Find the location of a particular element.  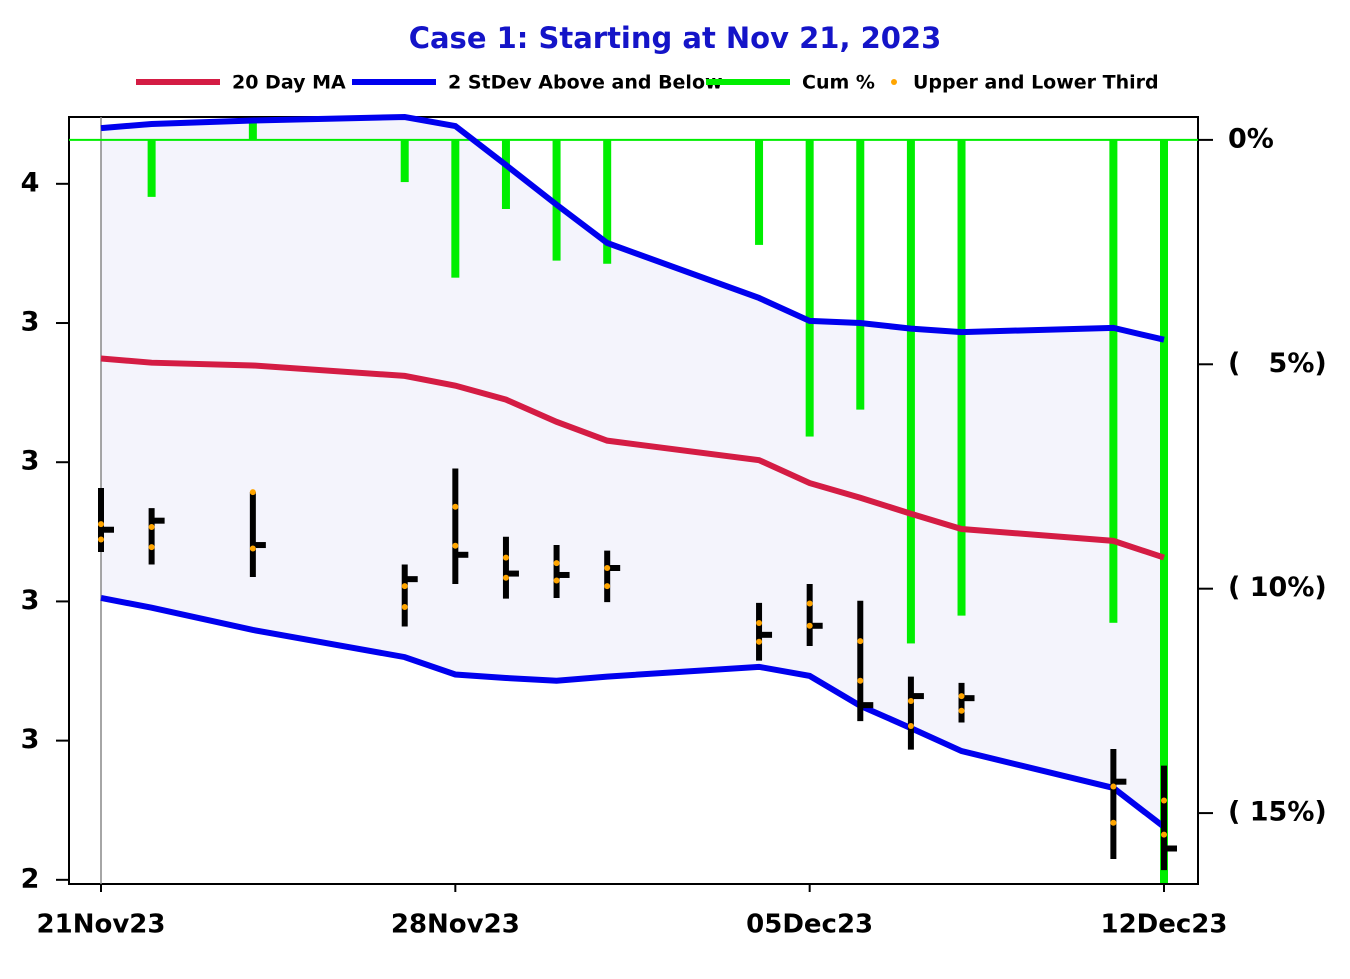

y2-tick-label: ( 10%) is located at coordinates (1277, 587).